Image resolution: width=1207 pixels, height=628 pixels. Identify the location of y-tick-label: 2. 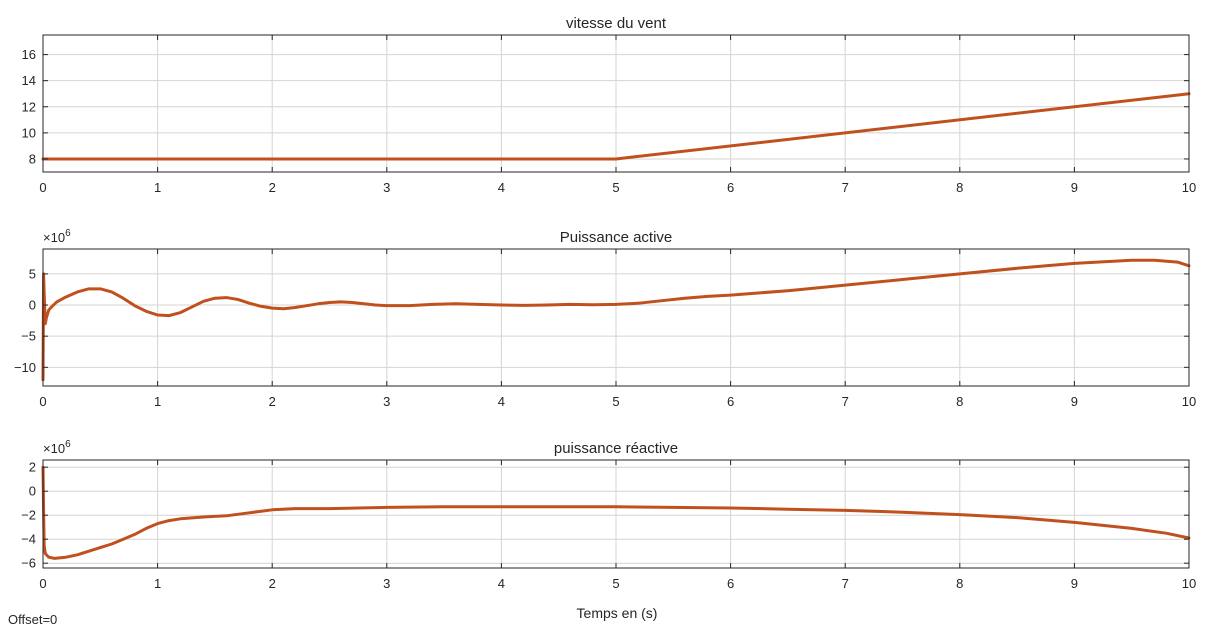
(32, 467).